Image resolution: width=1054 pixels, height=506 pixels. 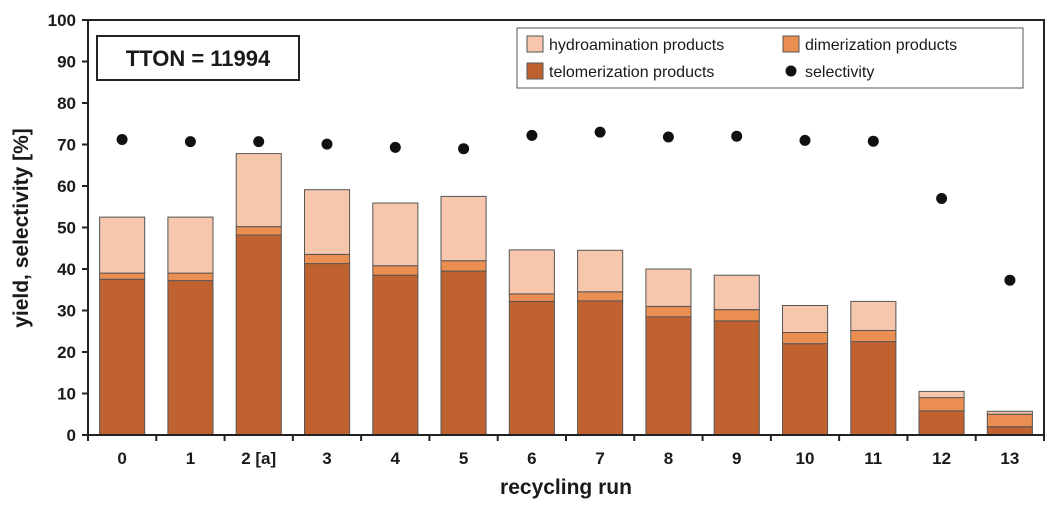 What do you see at coordinates (326, 458) in the screenshot?
I see `x-tick-label: 3` at bounding box center [326, 458].